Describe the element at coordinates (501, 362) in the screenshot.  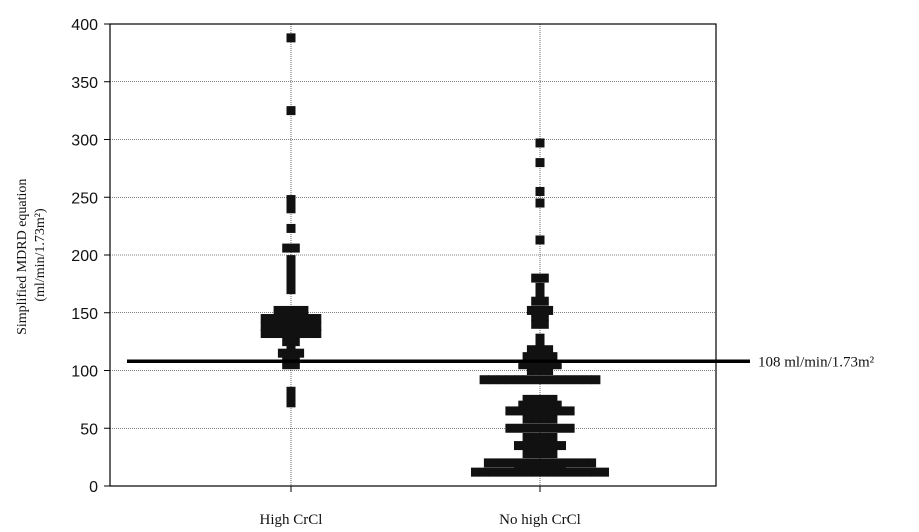
I see `reference-line-group: 108 ml/min/1.73m²` at that location.